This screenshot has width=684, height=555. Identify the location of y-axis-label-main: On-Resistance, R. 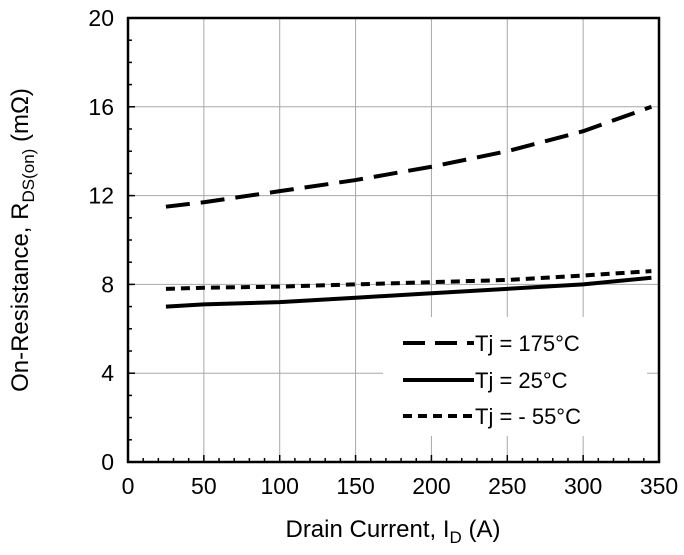
(20, 297).